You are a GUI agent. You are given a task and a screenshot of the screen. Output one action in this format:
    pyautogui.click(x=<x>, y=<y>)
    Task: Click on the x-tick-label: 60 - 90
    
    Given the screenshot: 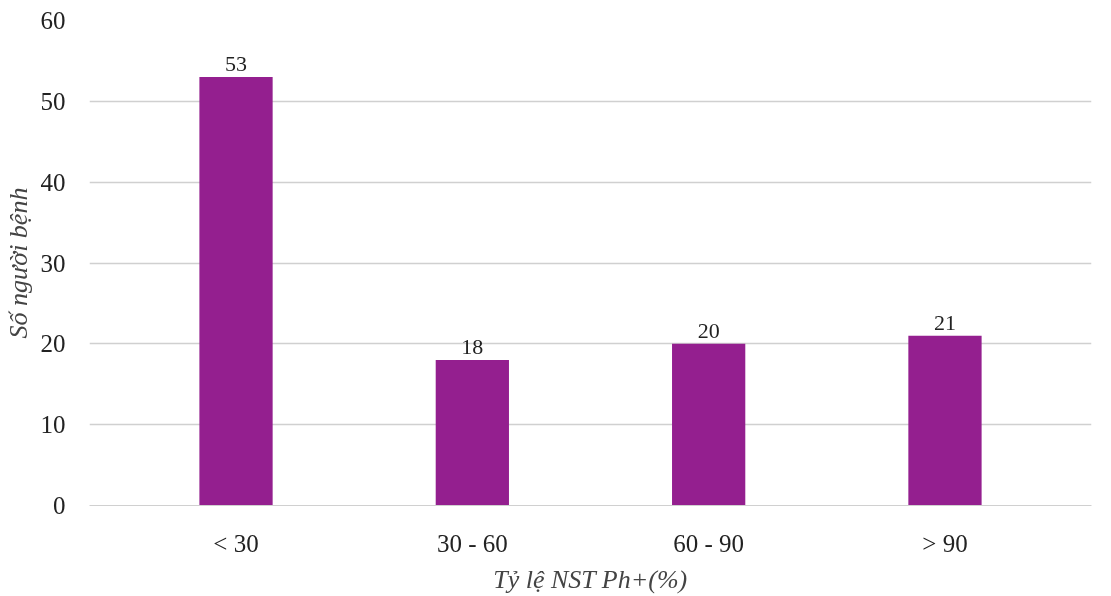 What is the action you would take?
    pyautogui.click(x=709, y=543)
    